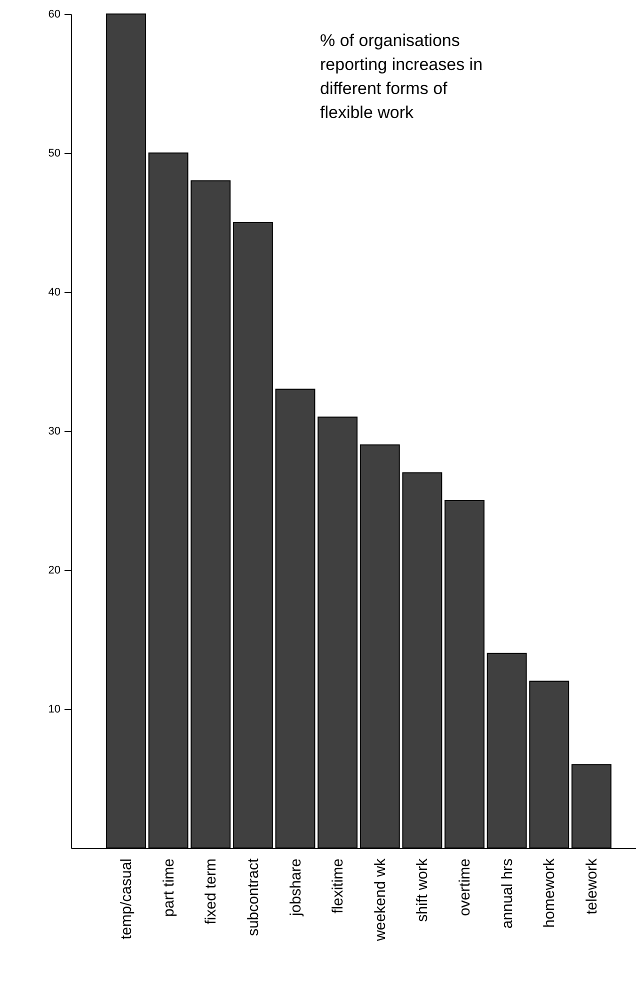 The width and height of the screenshot is (636, 994). I want to click on y-tick-label: 10, so click(54, 710).